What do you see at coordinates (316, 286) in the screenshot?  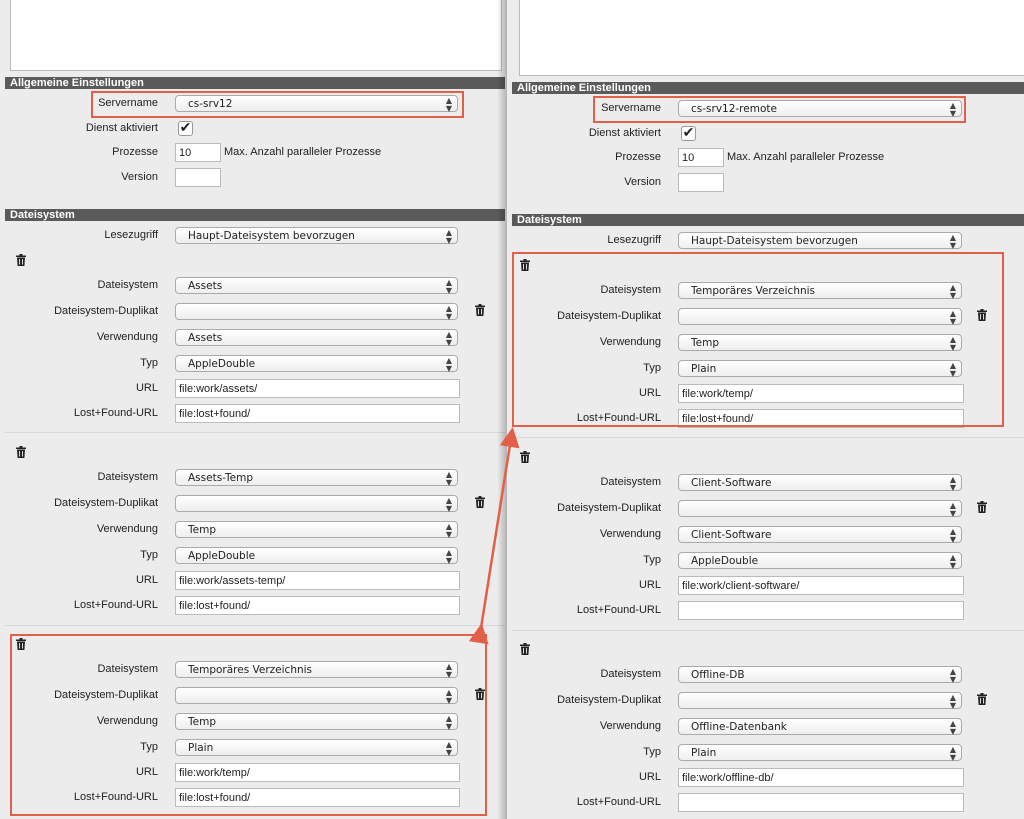 I see `filesystem-select: Assets ▲ ▼` at bounding box center [316, 286].